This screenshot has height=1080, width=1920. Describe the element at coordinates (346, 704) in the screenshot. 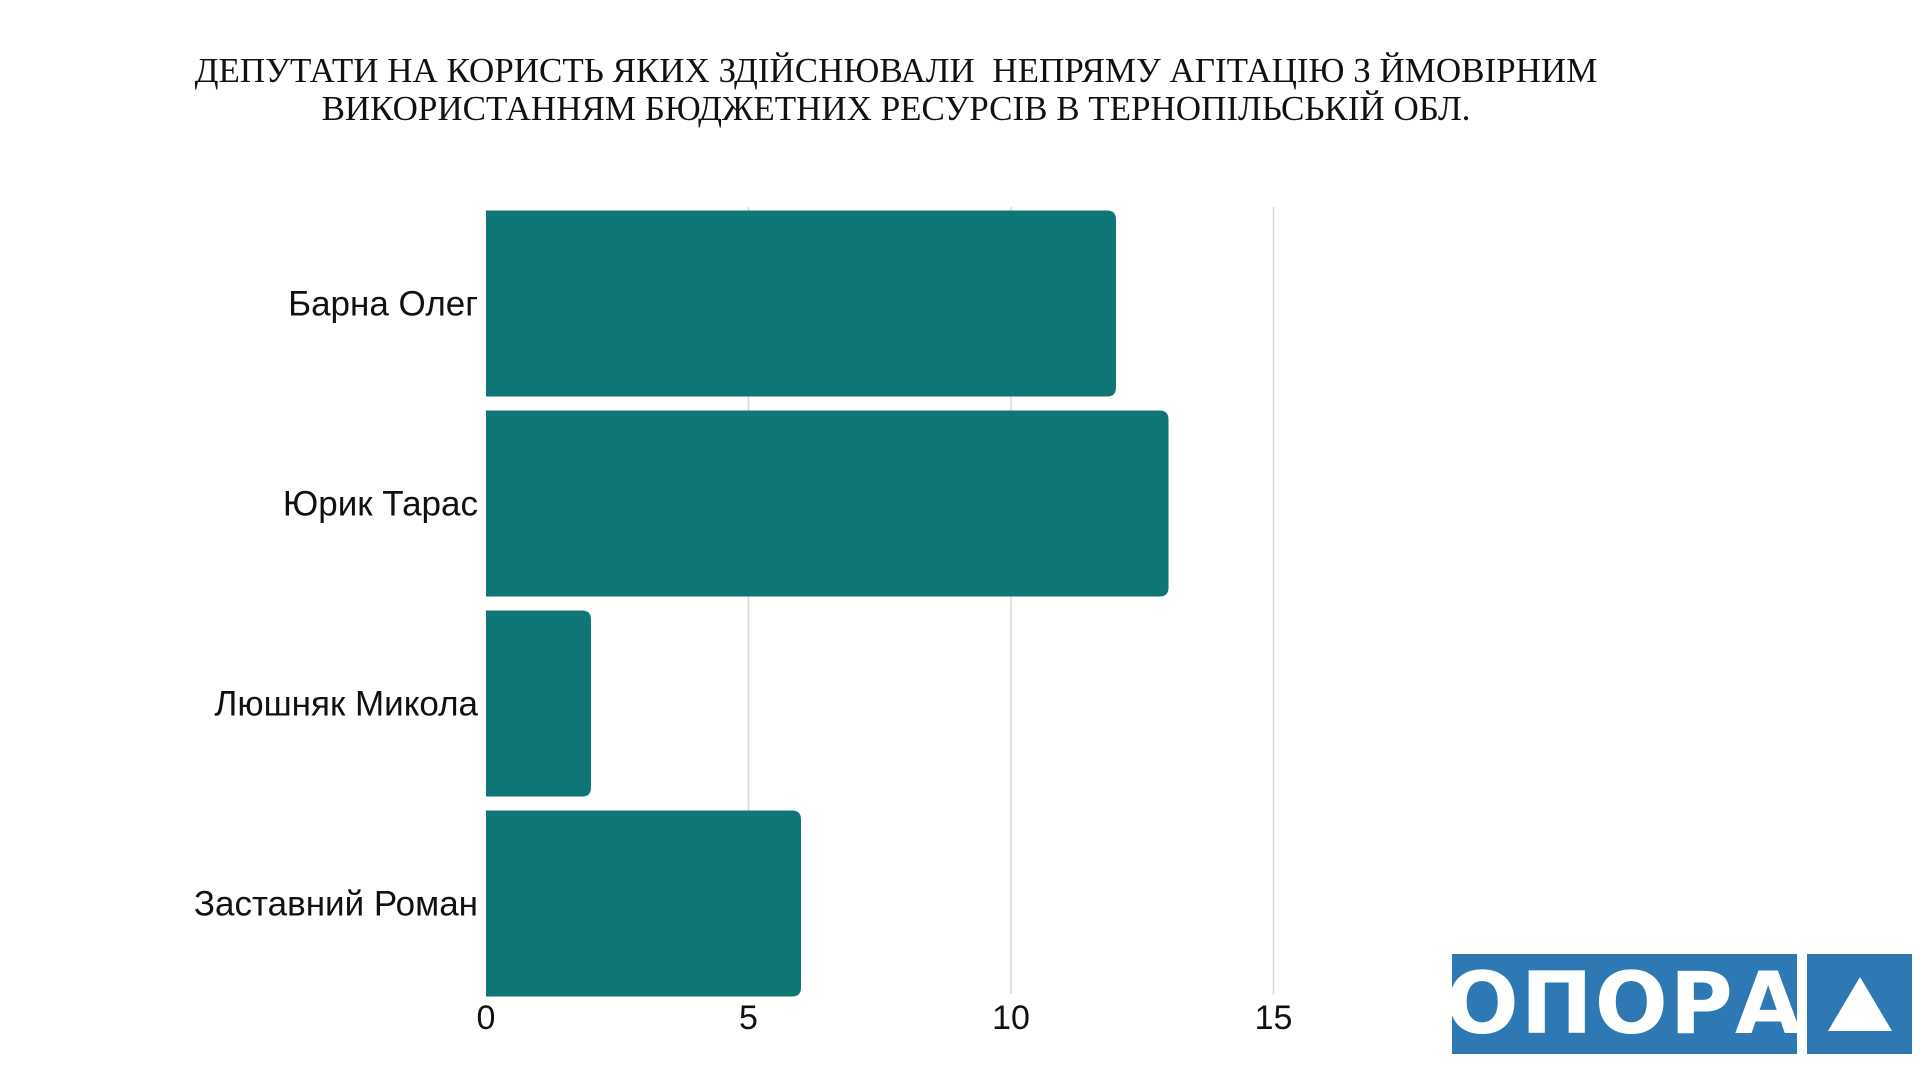

I see `category-label: Люшняк Микола` at that location.